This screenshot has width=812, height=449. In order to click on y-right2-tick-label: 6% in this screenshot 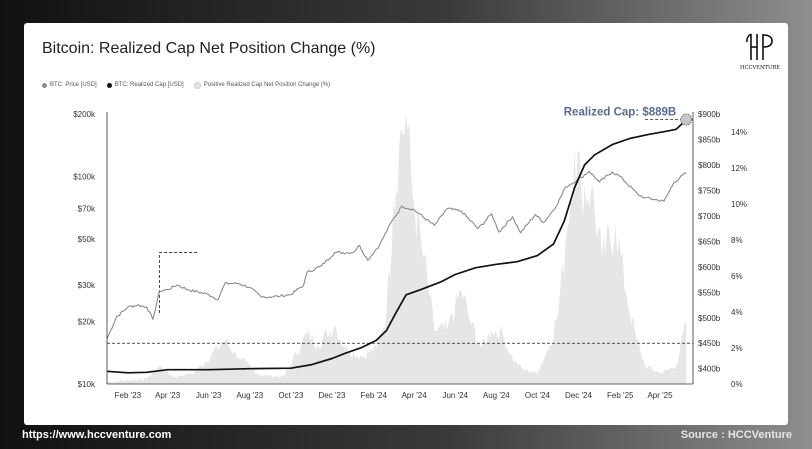, I will do `click(737, 276)`.